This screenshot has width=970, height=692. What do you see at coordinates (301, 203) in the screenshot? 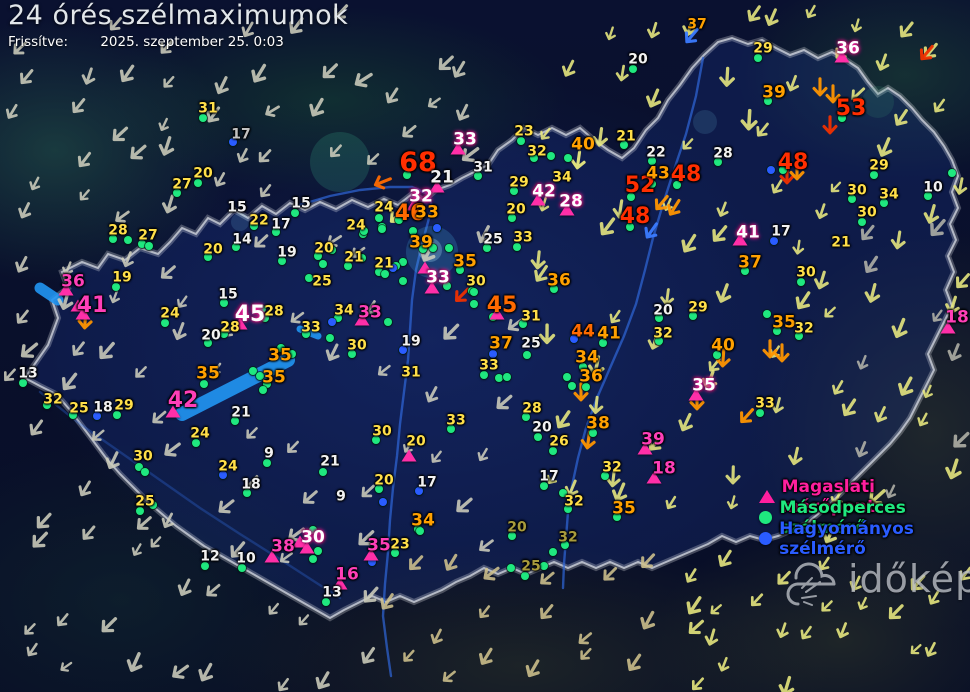
I see `station-wind-value: 15` at bounding box center [301, 203].